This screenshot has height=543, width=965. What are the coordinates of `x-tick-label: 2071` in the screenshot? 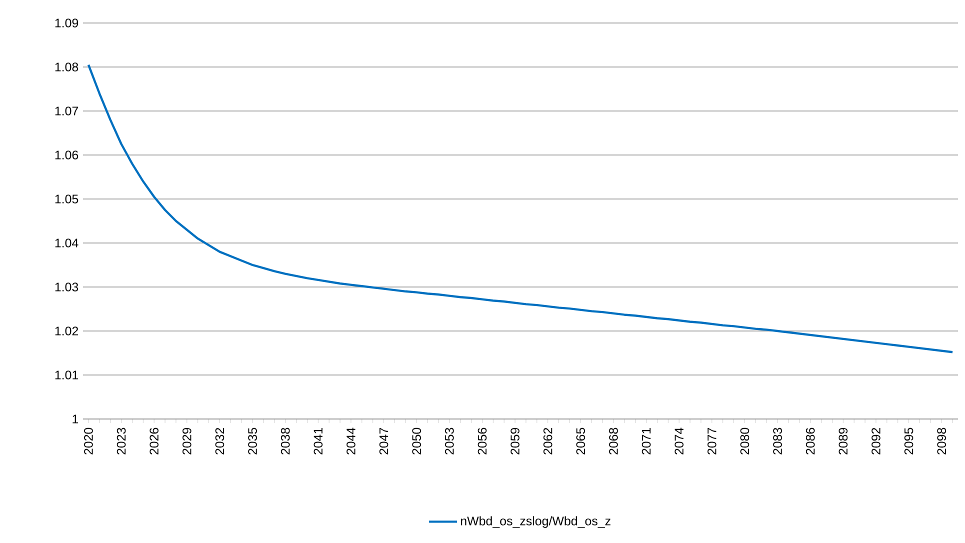 It's located at (646, 441).